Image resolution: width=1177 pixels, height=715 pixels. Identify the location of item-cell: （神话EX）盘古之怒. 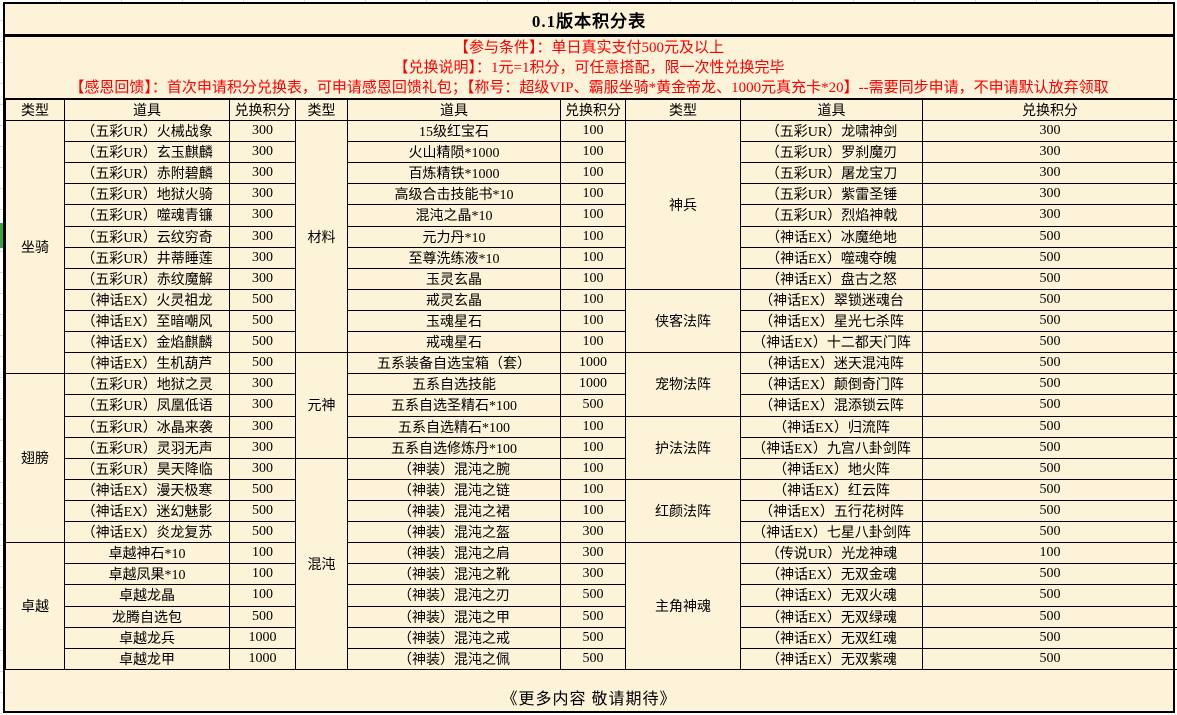
(831, 278).